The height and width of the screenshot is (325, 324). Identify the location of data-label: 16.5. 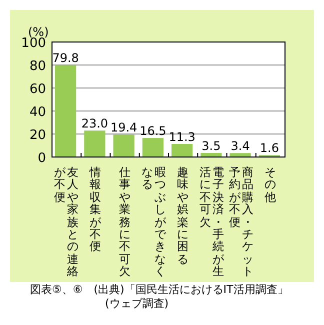
(153, 131).